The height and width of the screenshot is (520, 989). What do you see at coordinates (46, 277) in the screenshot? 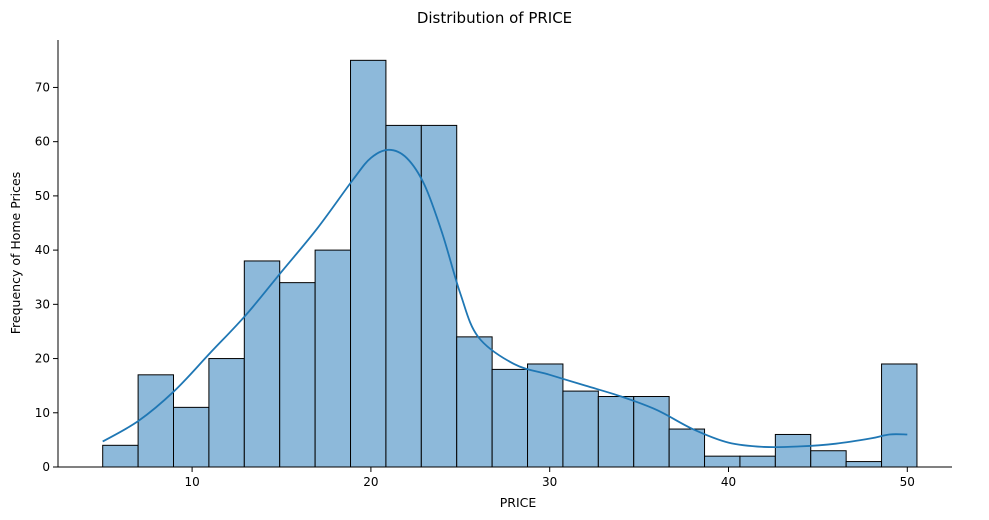
I see `y-axis-ticks: 0 10 20 30 40 50 60 70` at bounding box center [46, 277].